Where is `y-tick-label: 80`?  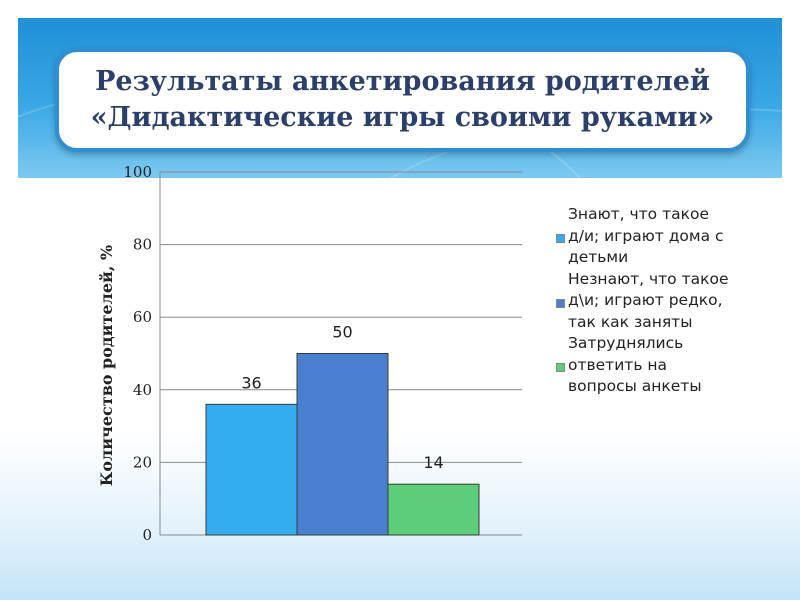 y-tick-label: 80 is located at coordinates (142, 245).